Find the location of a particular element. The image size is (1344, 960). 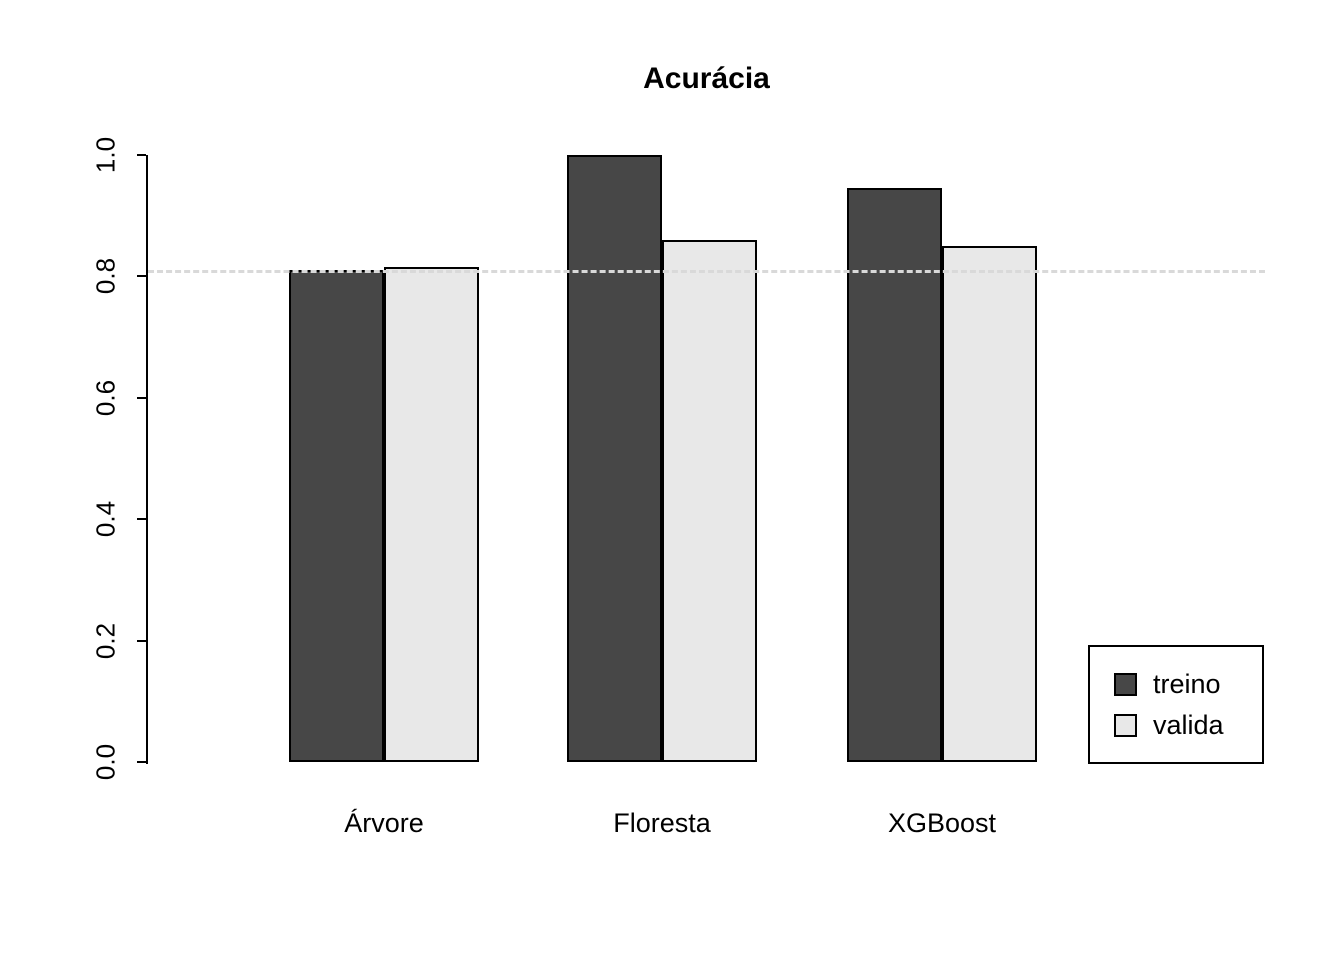

bar-treino-xgboost is located at coordinates (894, 475).